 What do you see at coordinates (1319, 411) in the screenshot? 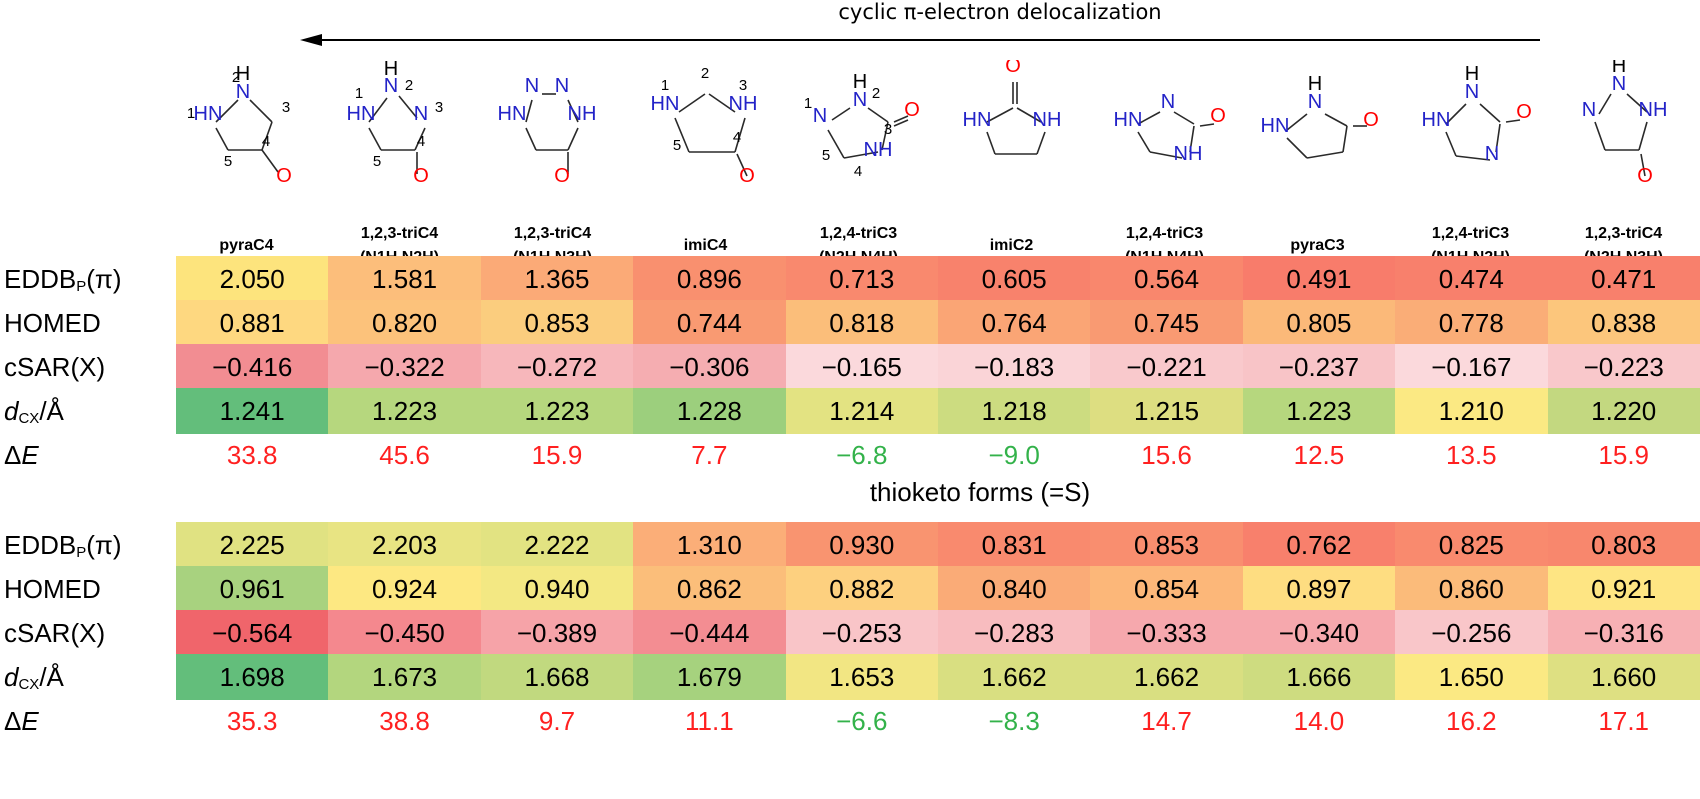
I see `table-cell: 1.223` at bounding box center [1319, 411].